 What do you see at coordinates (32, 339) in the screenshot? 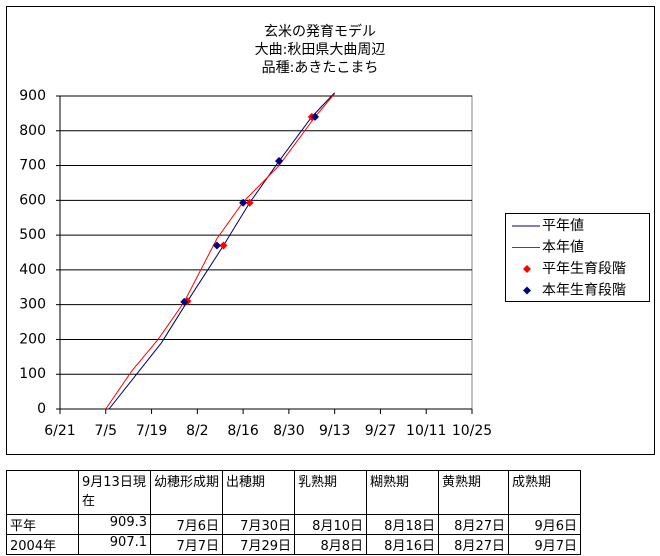
I see `y-tick-label: 200` at bounding box center [32, 339].